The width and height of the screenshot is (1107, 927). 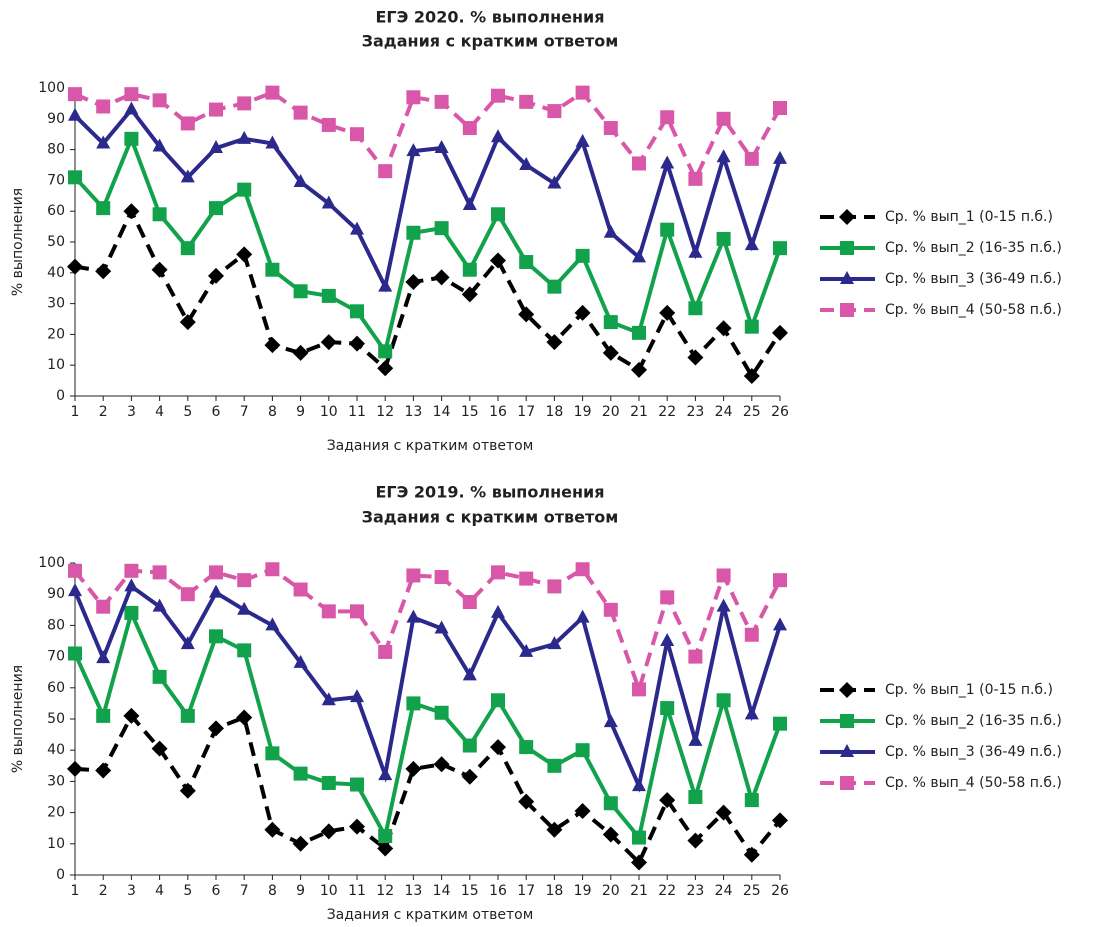 I want to click on y-tick-label: 0, so click(x=60, y=875).